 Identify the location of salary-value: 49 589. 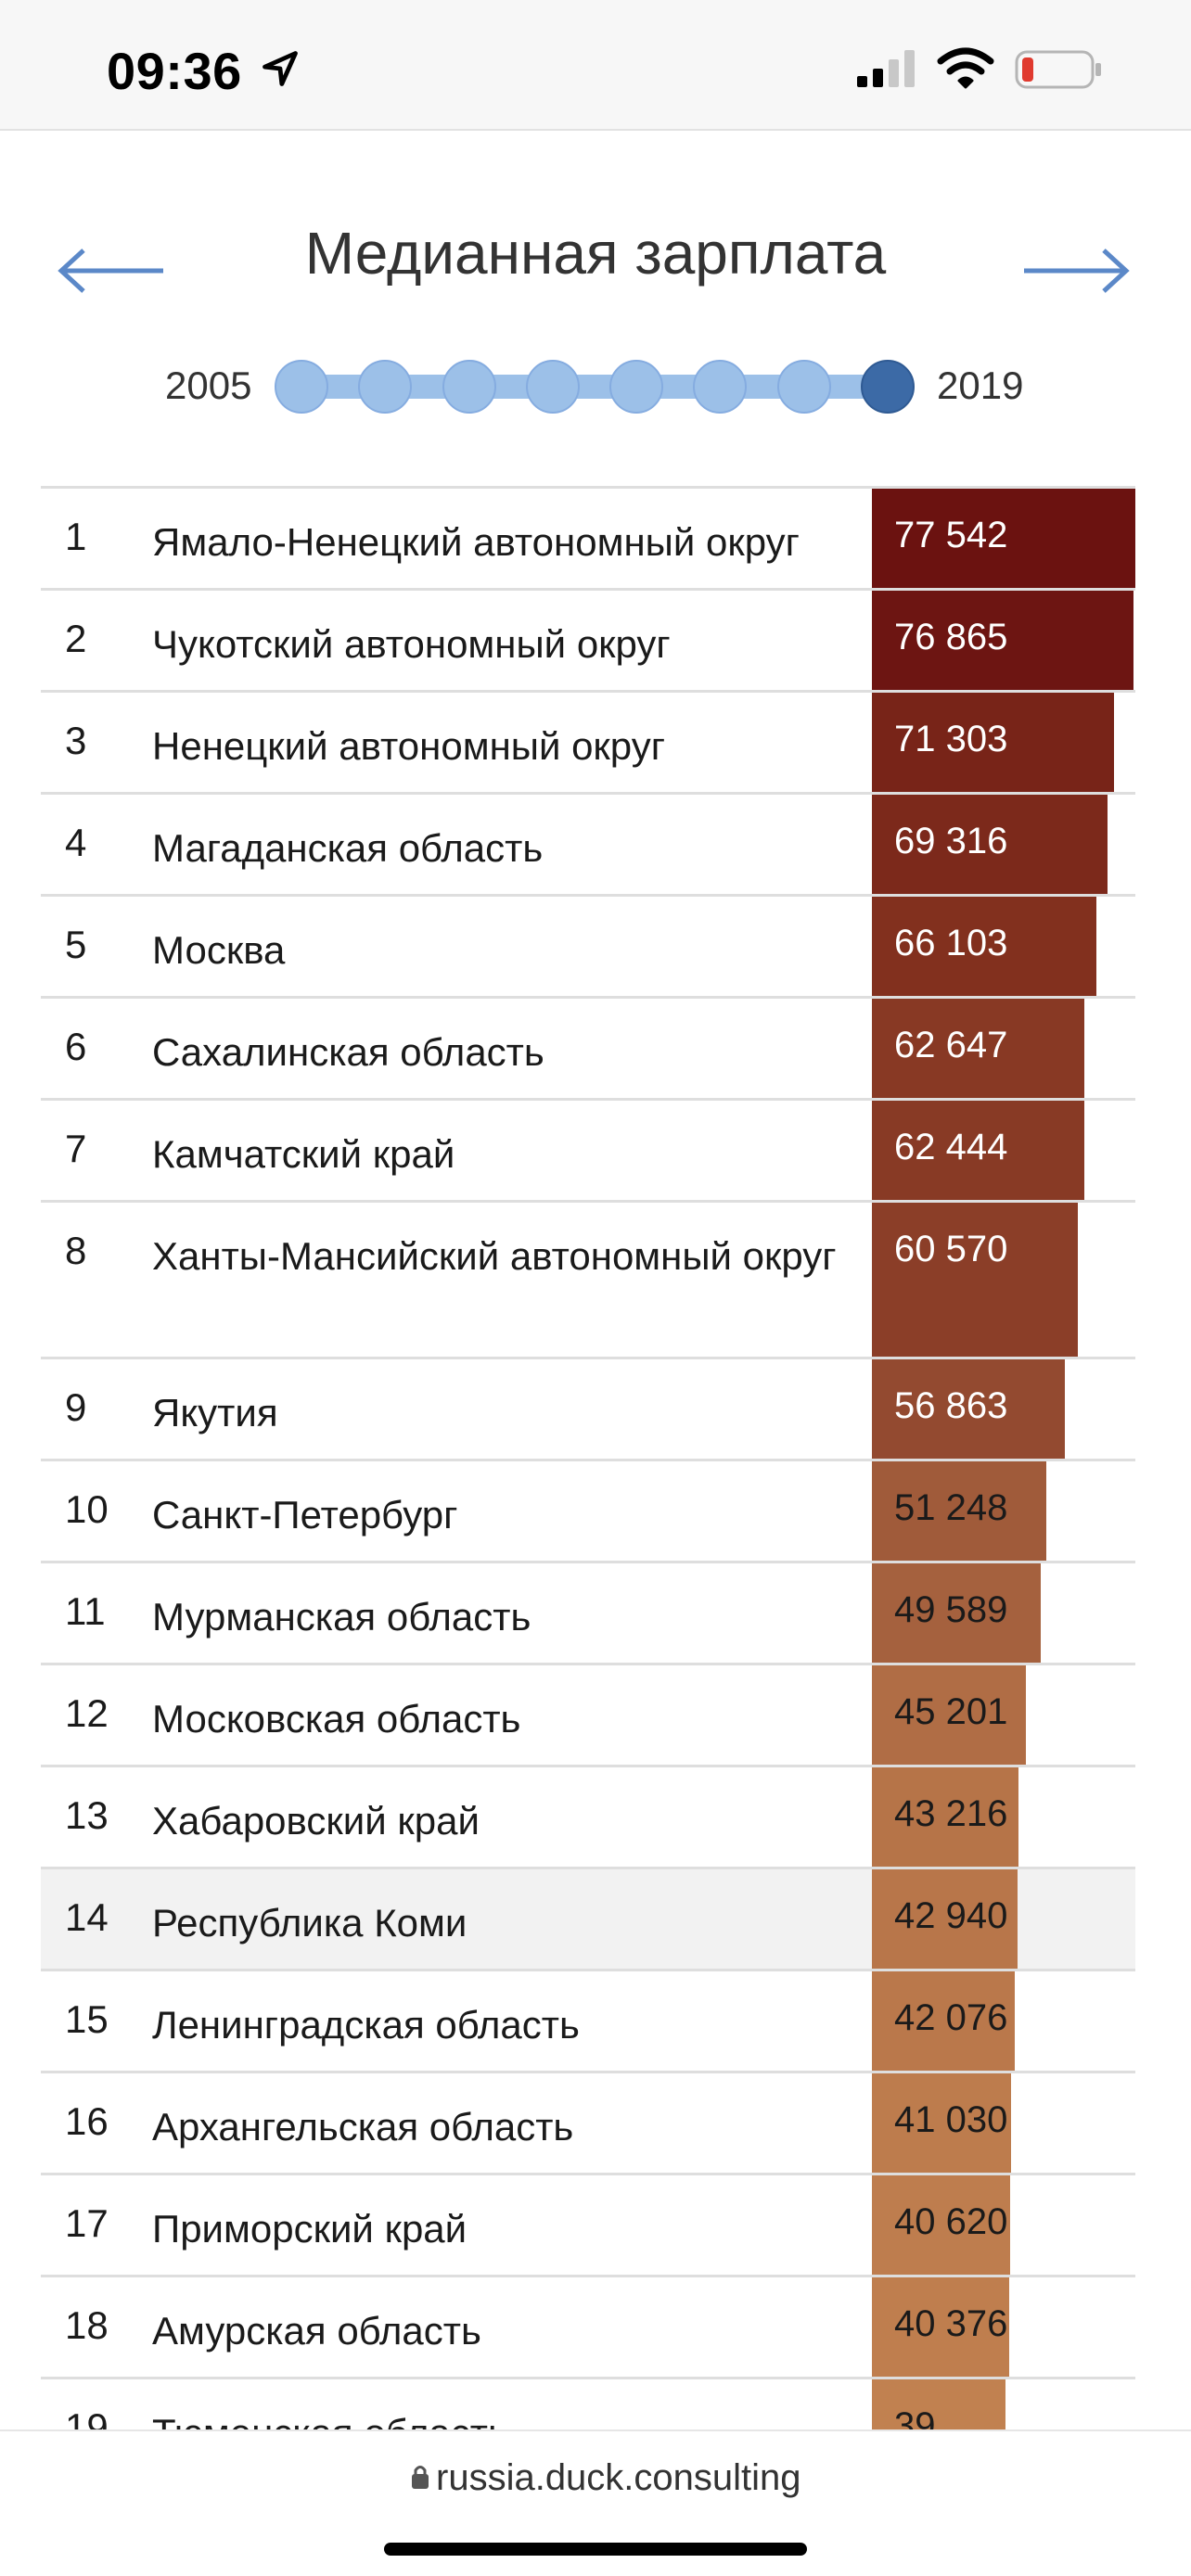
(951, 1609).